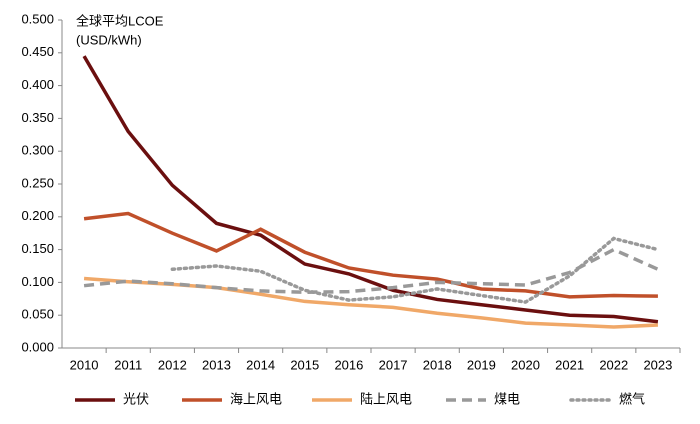 The height and width of the screenshot is (424, 700). What do you see at coordinates (37, 182) in the screenshot?
I see `y-tick-label: 0.250` at bounding box center [37, 182].